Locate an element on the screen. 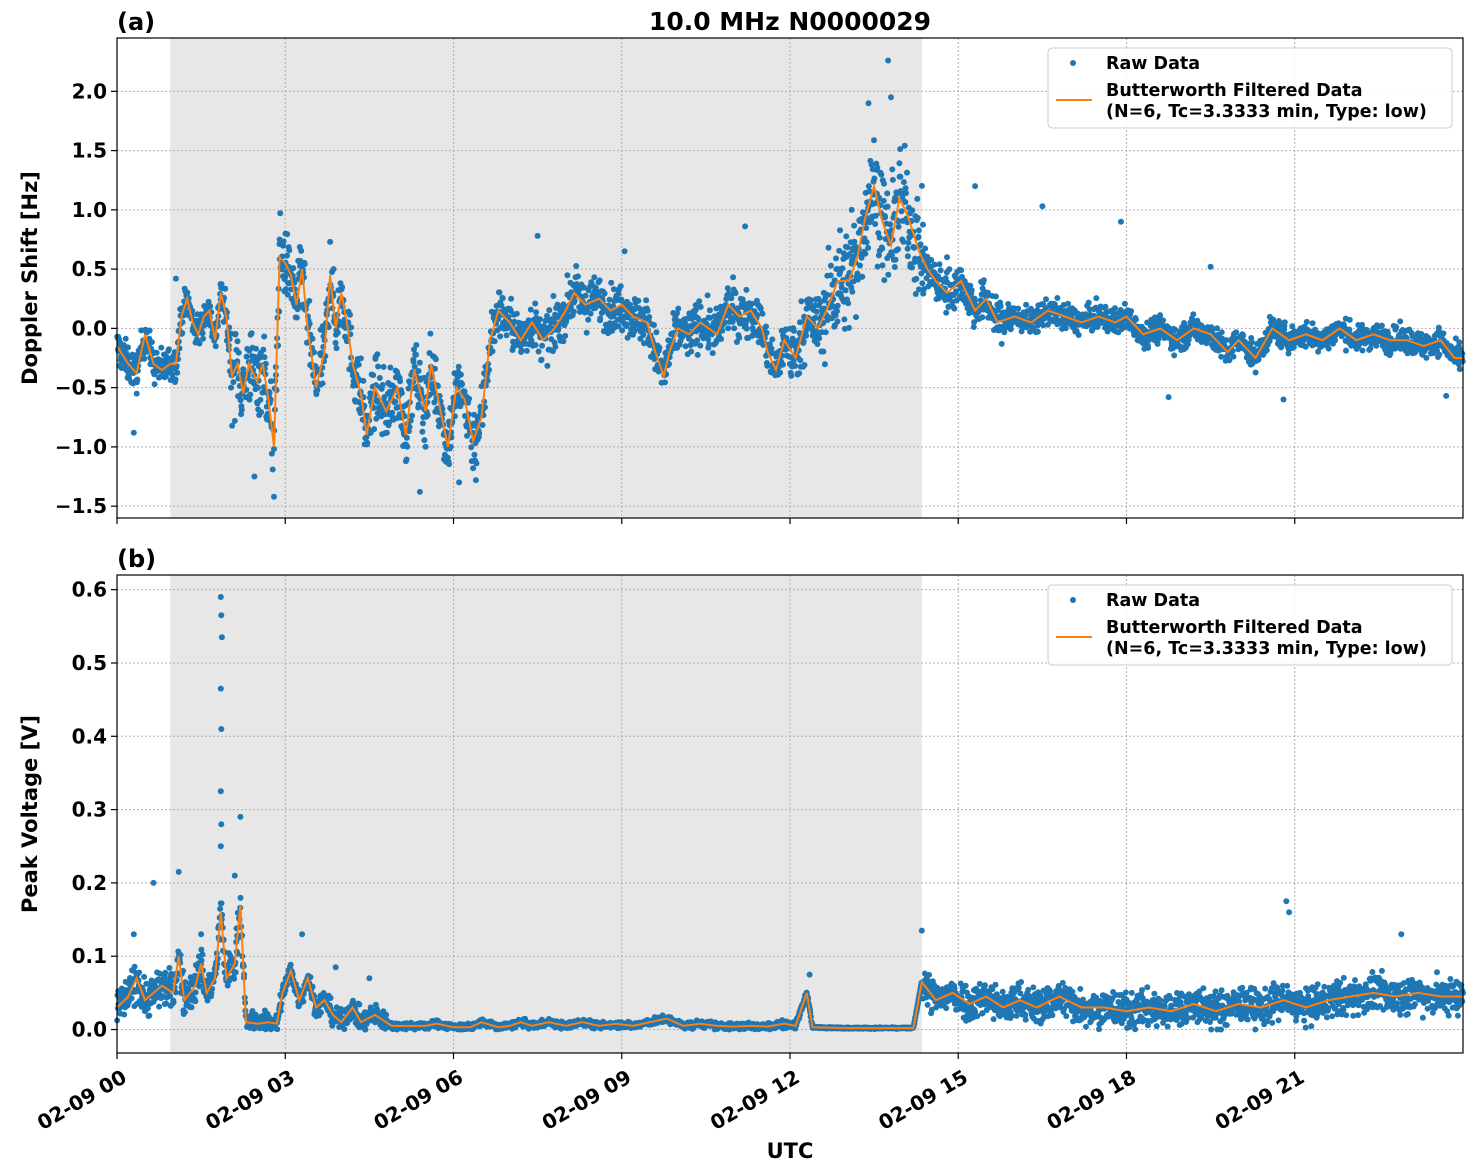 The image size is (1471, 1172). y-tick-label: 1.0 is located at coordinates (89, 210).